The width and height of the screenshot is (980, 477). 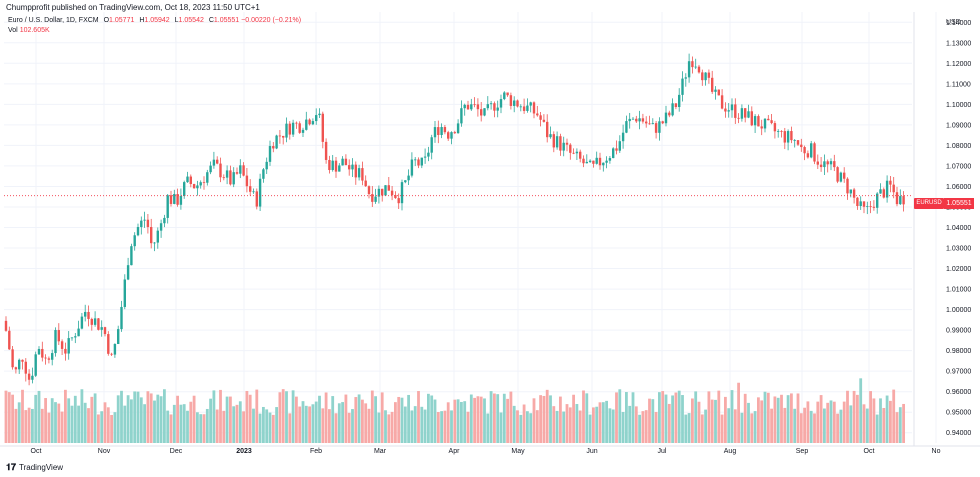 I want to click on y-tick-label: 1.07000, so click(x=958, y=166).